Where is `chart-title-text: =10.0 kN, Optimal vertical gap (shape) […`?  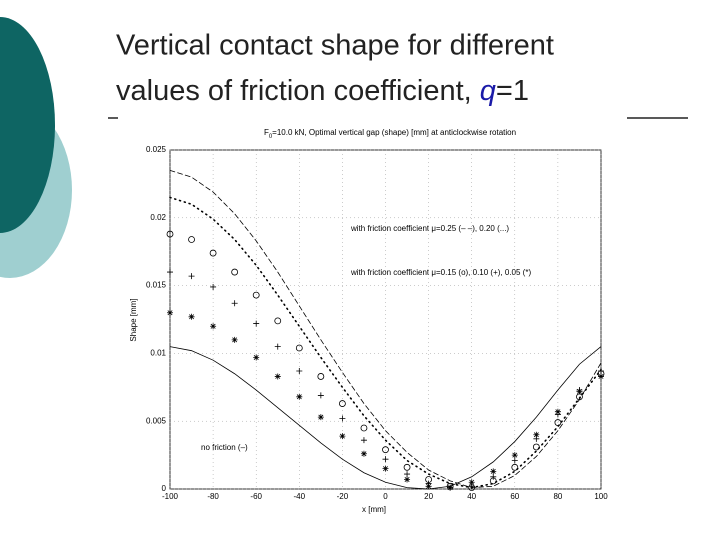 chart-title-text: =10.0 kN, Optimal vertical gap (shape) [… is located at coordinates (394, 132).